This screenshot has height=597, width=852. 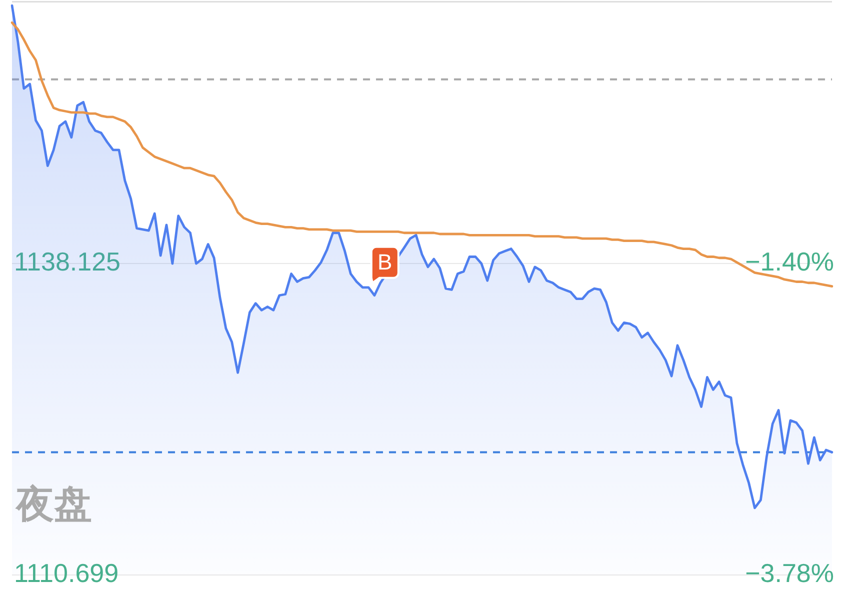 What do you see at coordinates (789, 573) in the screenshot?
I see `y2-tick-label: −3.78%` at bounding box center [789, 573].